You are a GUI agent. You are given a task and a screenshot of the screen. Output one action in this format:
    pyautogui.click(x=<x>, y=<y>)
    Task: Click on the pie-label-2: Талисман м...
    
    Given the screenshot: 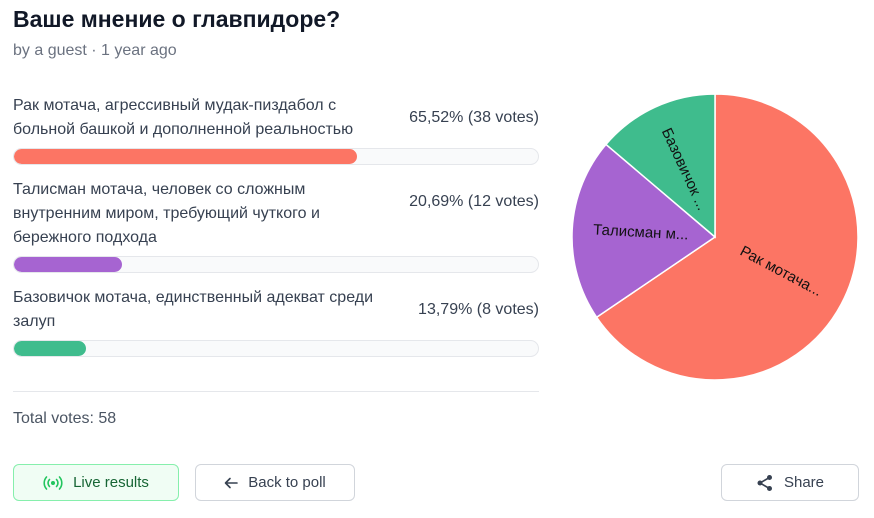 What is the action you would take?
    pyautogui.click(x=641, y=232)
    